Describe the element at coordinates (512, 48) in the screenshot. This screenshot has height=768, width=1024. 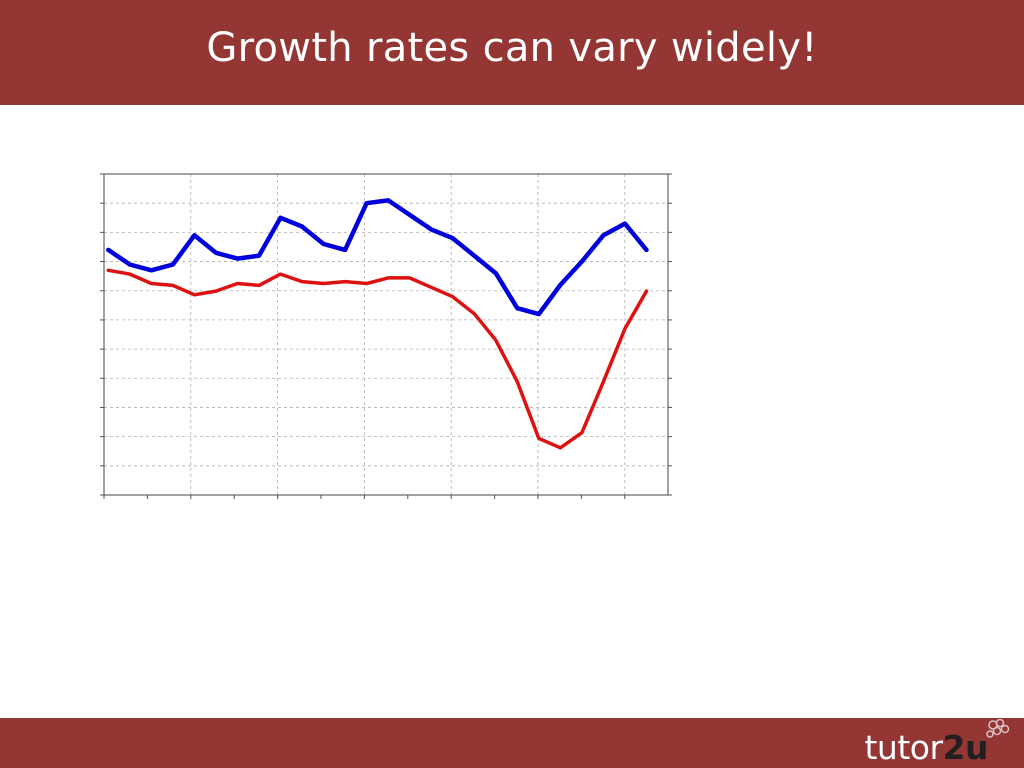
I see `slide-title: Growth rates can vary widely!` at that location.